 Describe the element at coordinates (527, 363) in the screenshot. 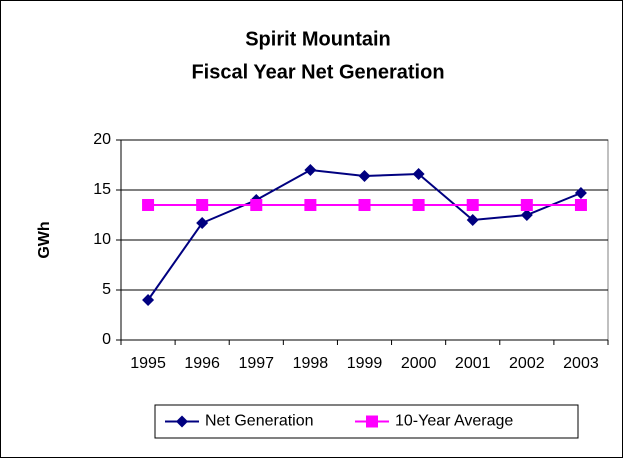

I see `x-tick-label: 2002` at that location.